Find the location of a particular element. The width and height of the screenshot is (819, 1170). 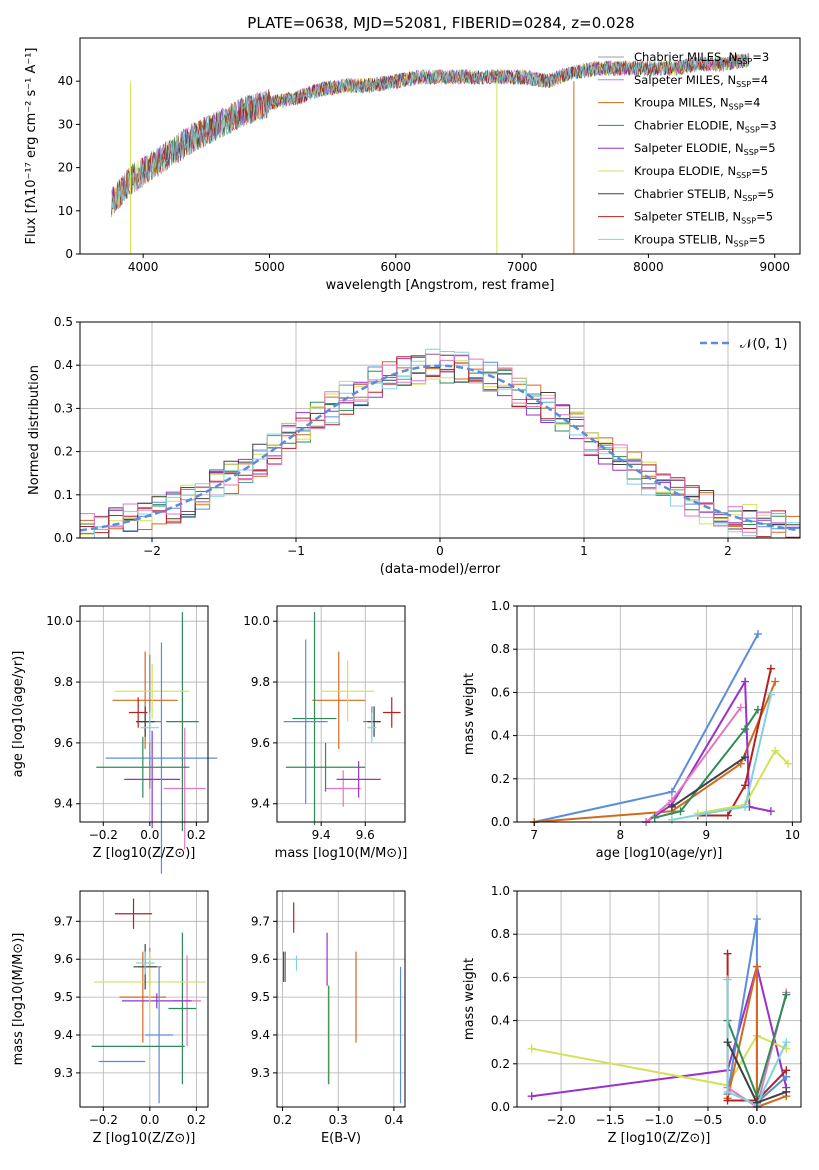

y-tick-label: 0.2 is located at coordinates (500, 779).